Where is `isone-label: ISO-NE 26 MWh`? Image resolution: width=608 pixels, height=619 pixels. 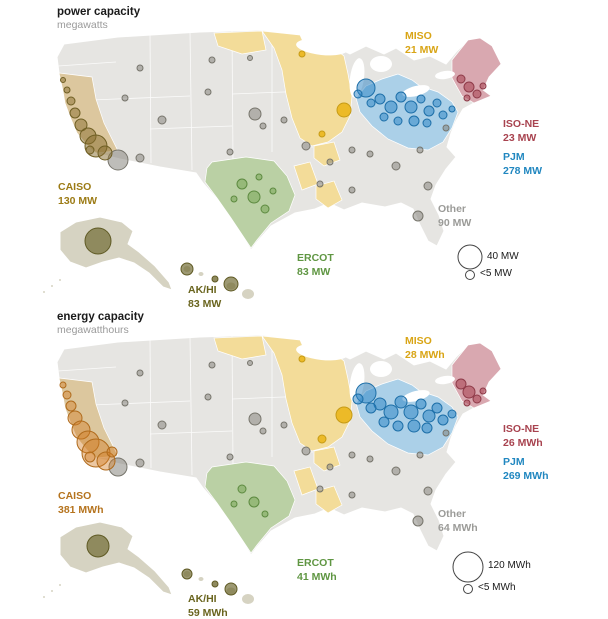
isone-label: ISO-NE 26 MWh is located at coordinates (523, 436).